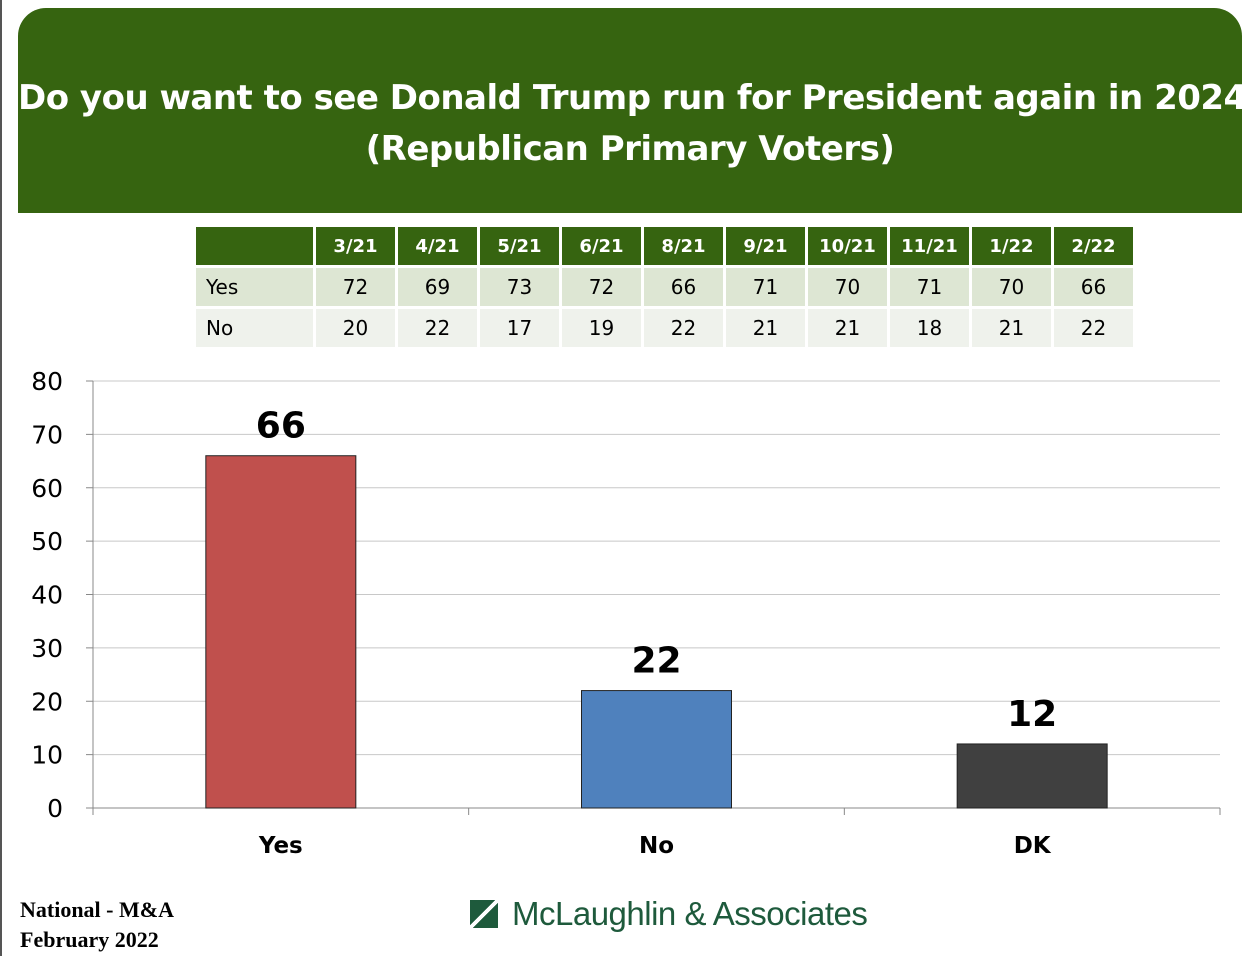  What do you see at coordinates (847, 246) in the screenshot?
I see `column-header: 10/21` at bounding box center [847, 246].